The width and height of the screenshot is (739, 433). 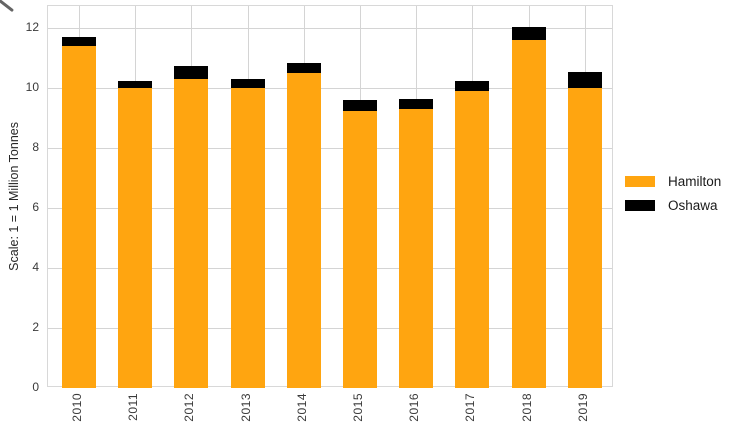 What do you see at coordinates (35, 387) in the screenshot?
I see `y-tick-label-0: 0` at bounding box center [35, 387].